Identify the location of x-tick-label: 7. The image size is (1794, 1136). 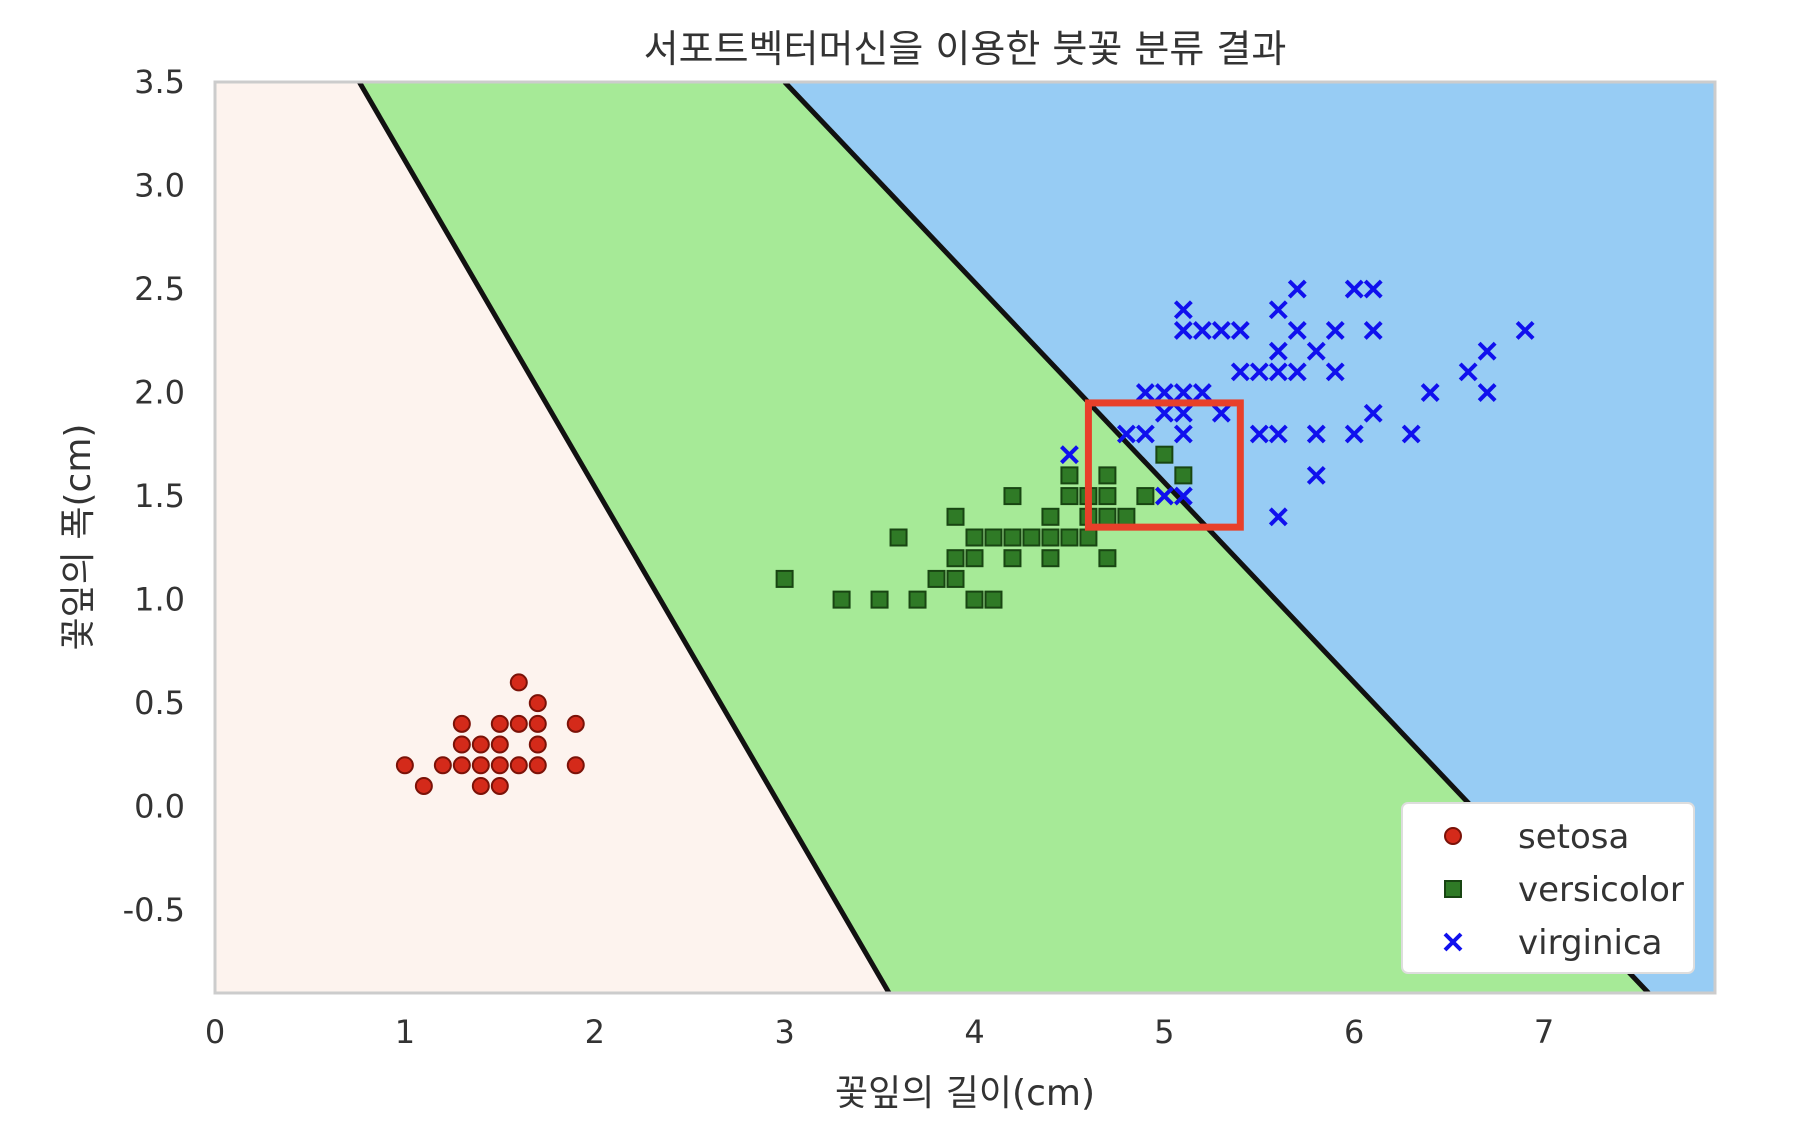
(1544, 1032).